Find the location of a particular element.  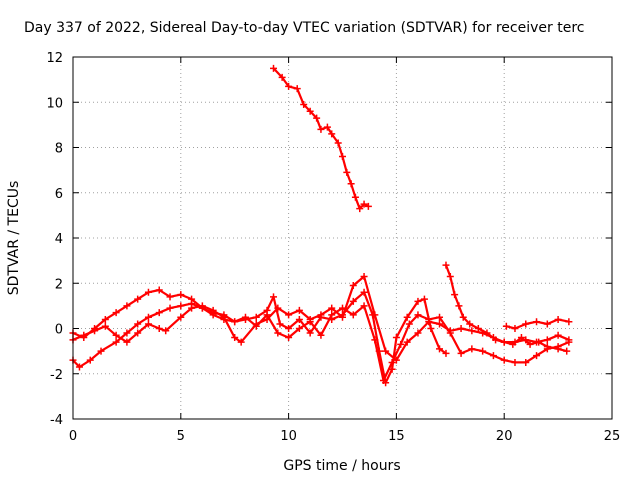

x-tick-label: 5 is located at coordinates (181, 436).